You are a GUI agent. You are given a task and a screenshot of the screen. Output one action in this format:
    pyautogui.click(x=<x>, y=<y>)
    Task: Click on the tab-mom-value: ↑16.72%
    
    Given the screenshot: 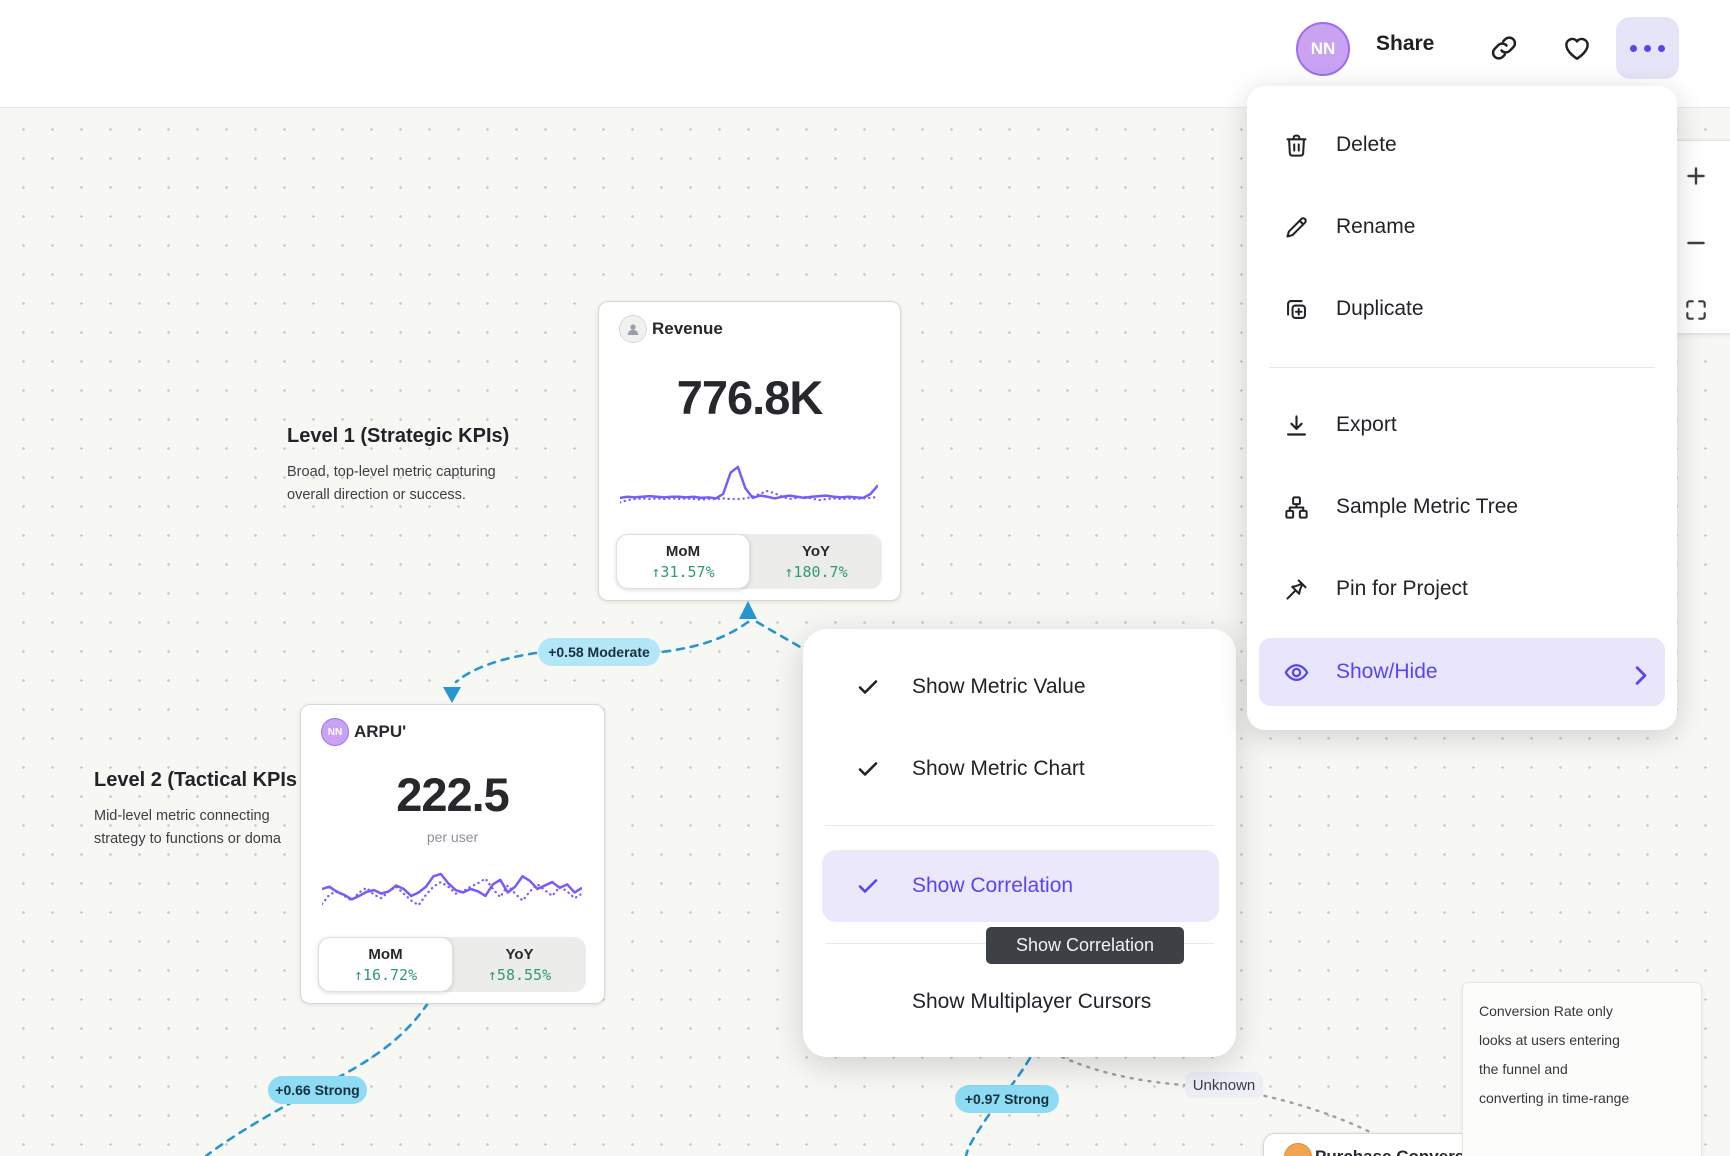 What is the action you would take?
    pyautogui.click(x=385, y=974)
    